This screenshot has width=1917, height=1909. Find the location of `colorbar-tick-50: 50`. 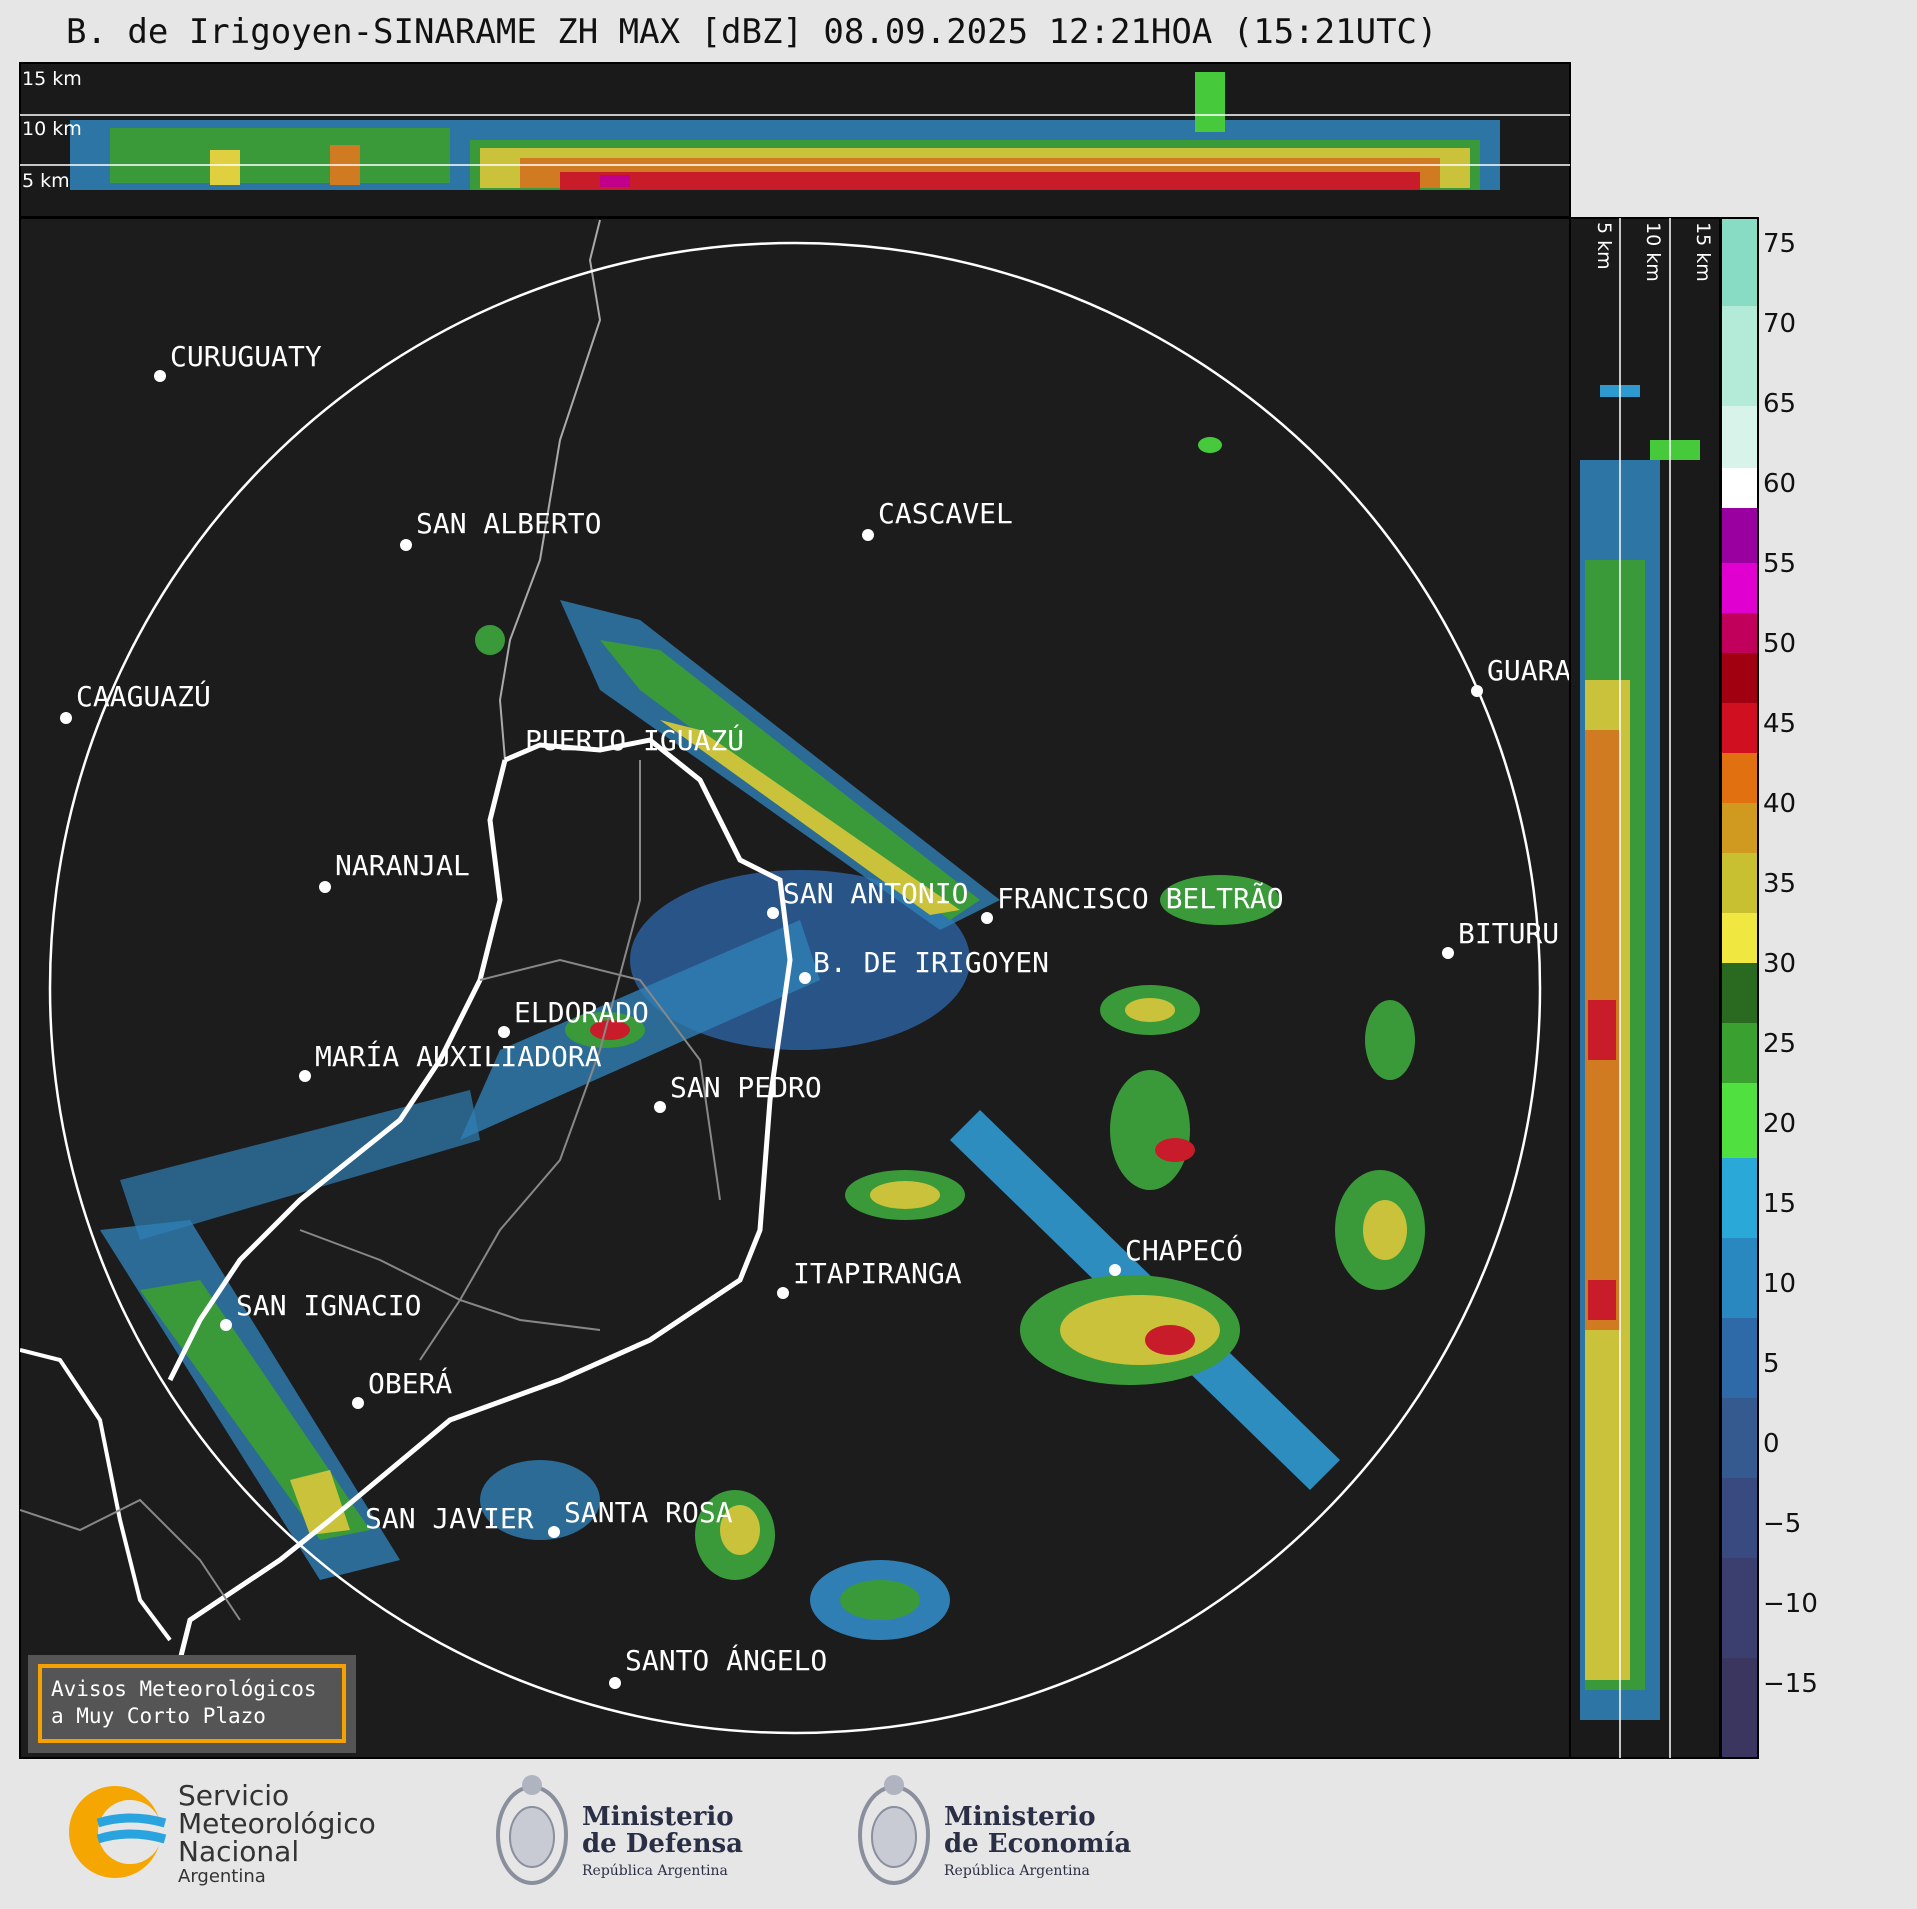

colorbar-tick-50: 50 is located at coordinates (1780, 644).